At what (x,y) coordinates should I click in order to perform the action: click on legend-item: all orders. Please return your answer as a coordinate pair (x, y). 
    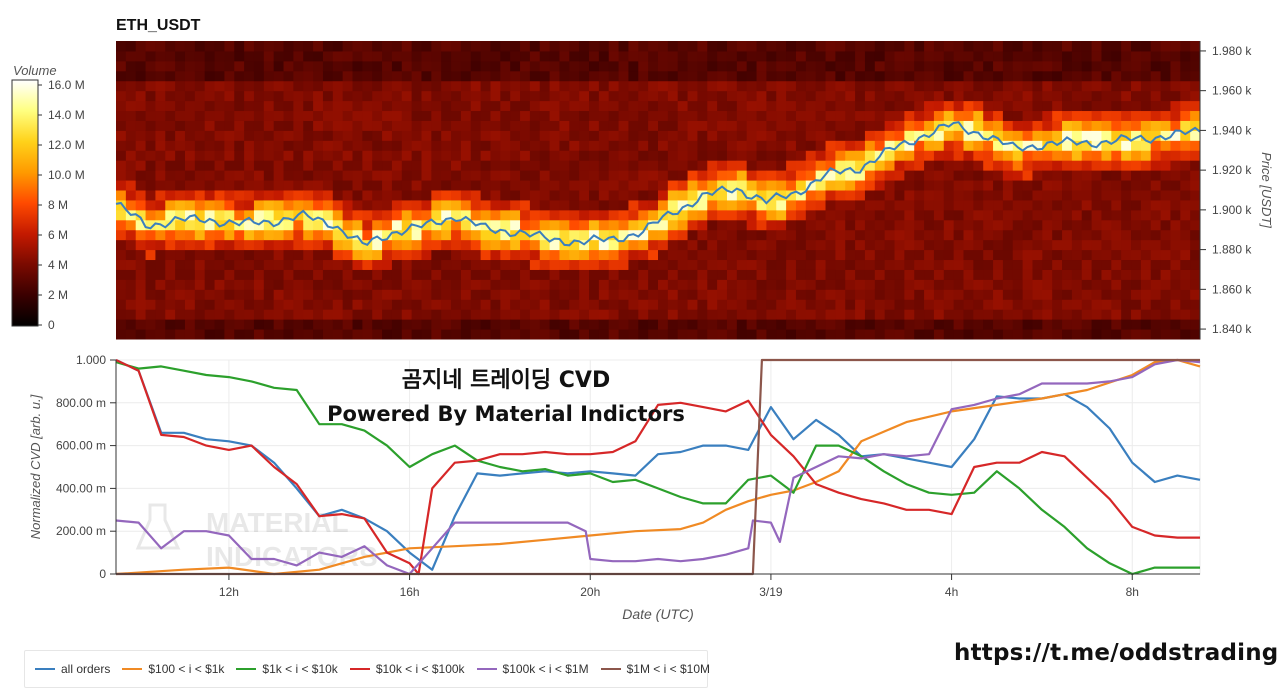
    Looking at the image, I should click on (72, 669).